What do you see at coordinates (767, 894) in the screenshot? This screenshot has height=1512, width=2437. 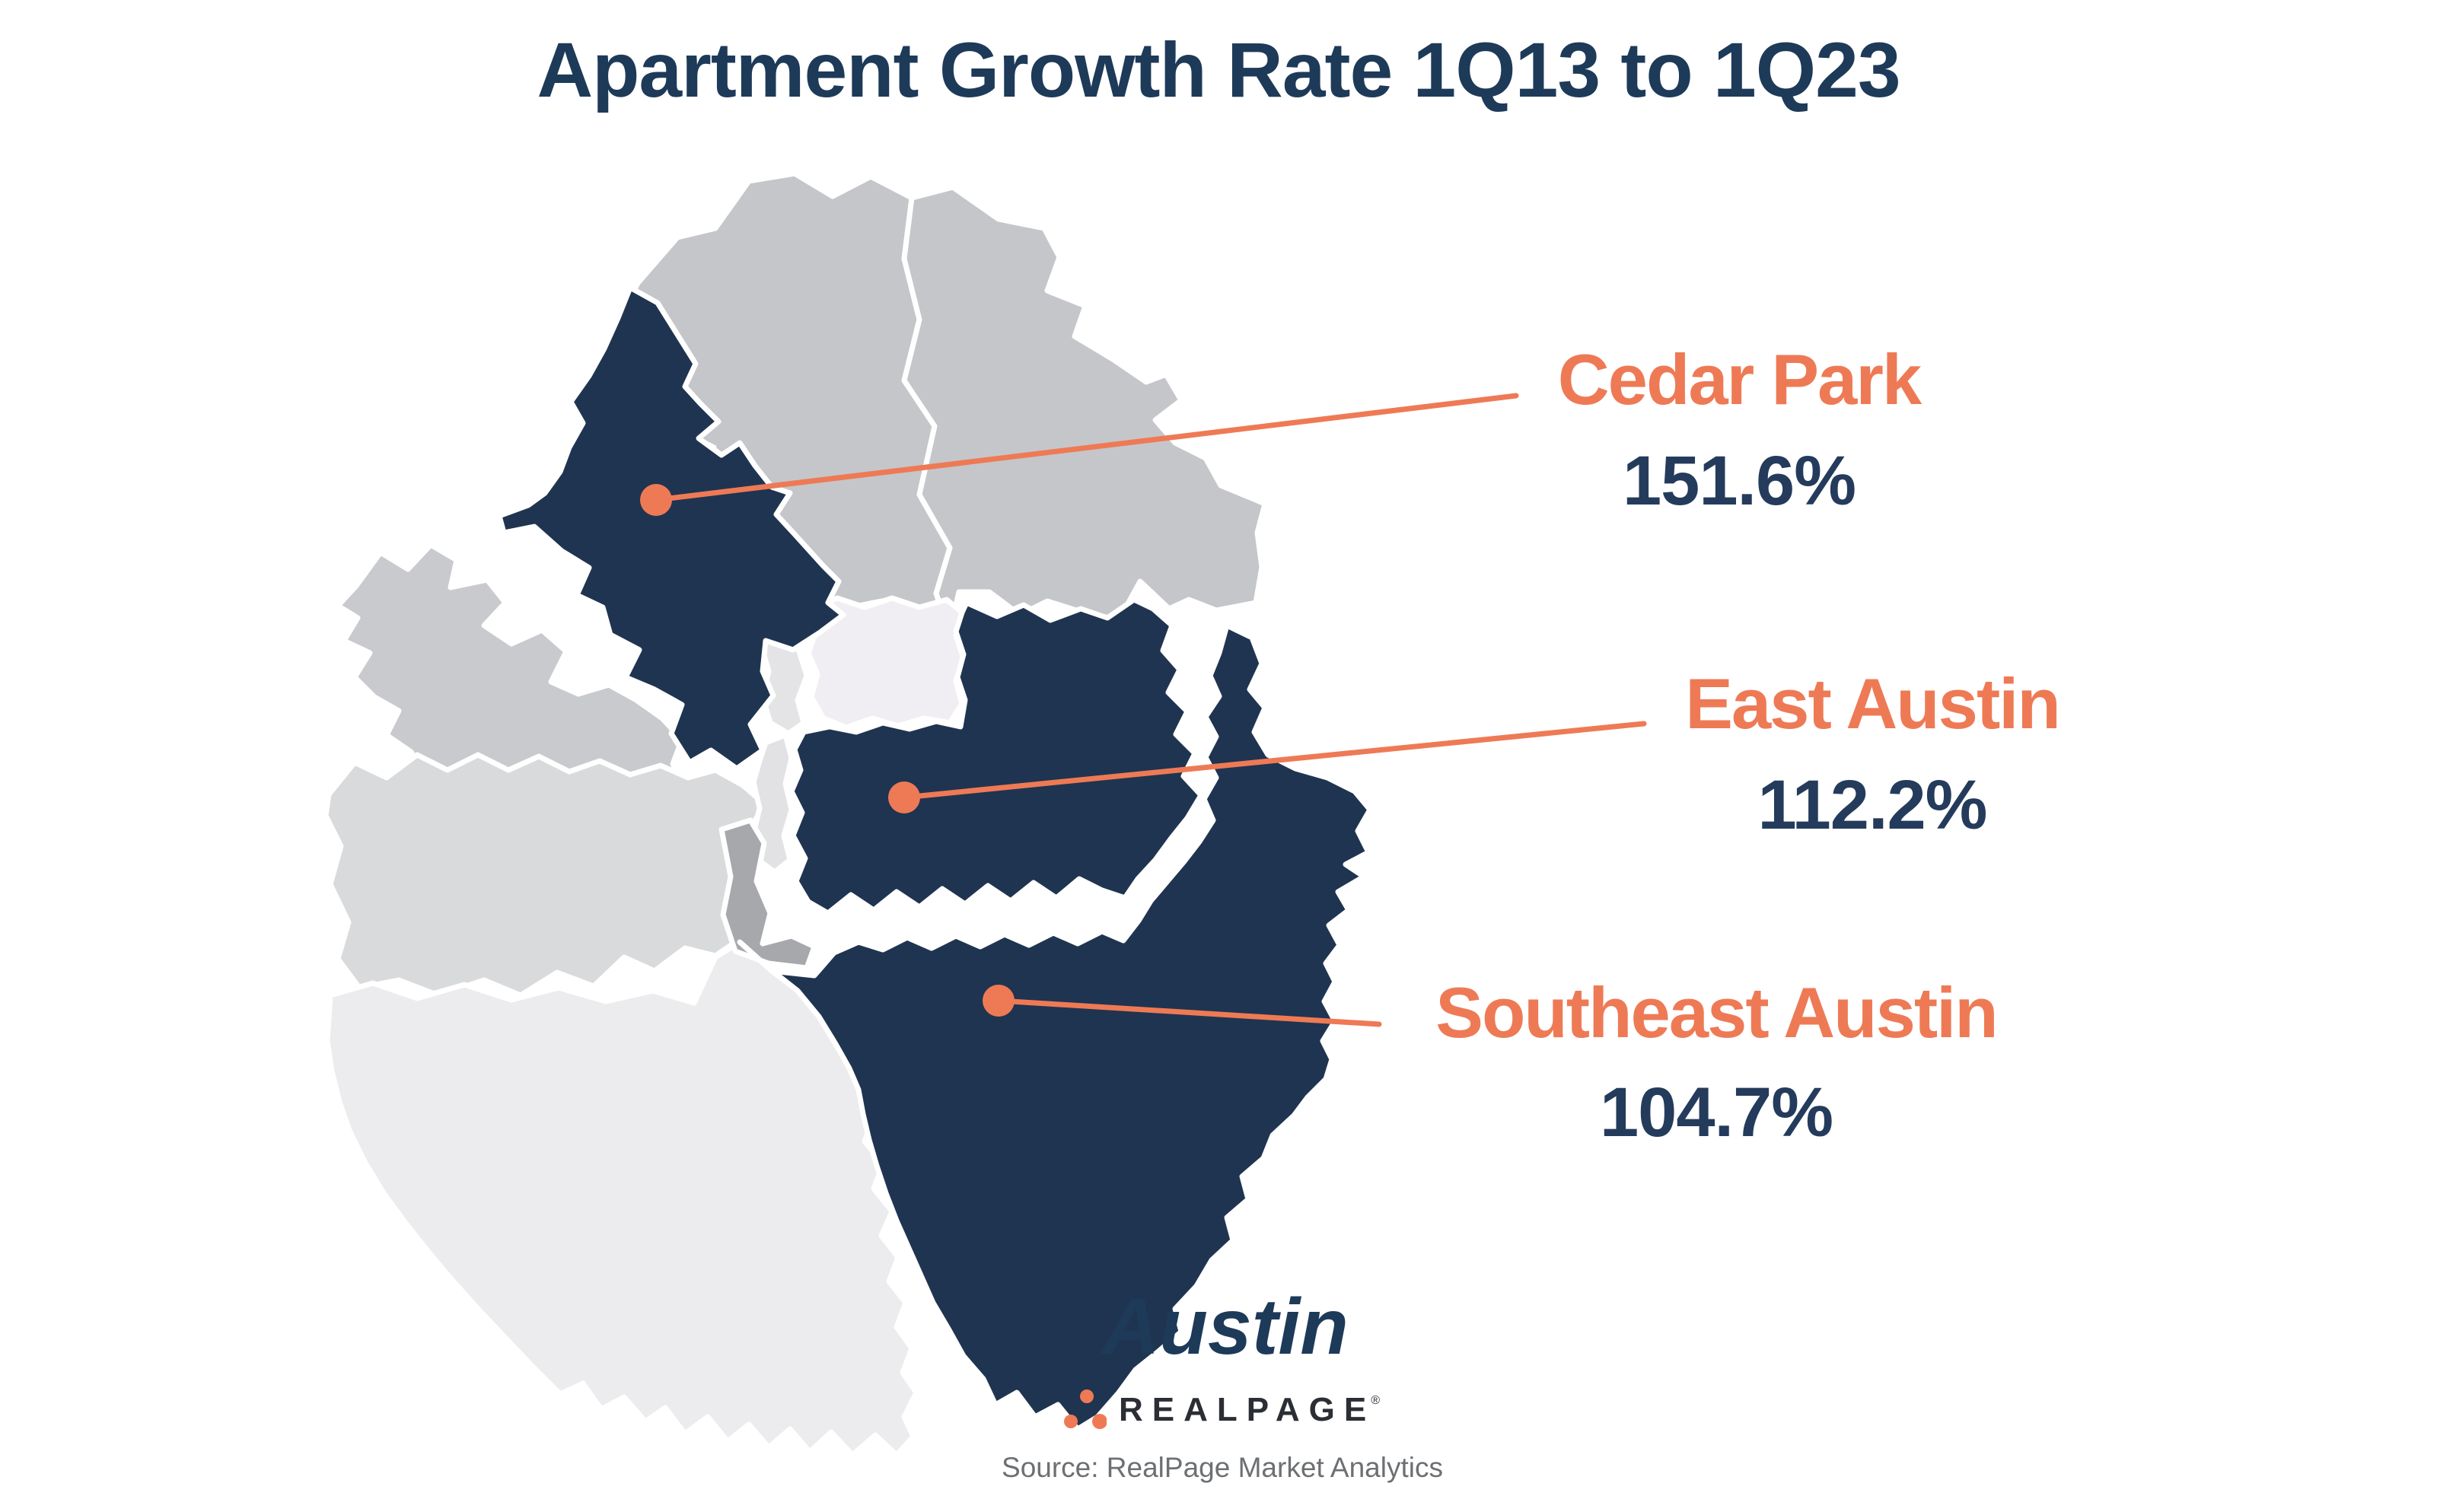 I see `region-south-central-strip` at bounding box center [767, 894].